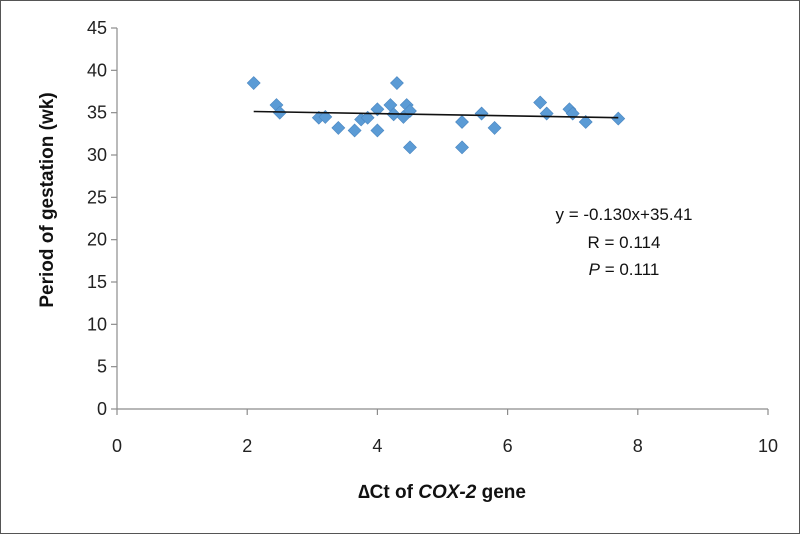 The image size is (800, 534). Describe the element at coordinates (388, 492) in the screenshot. I see `x-axis-title-prefix: ∆Ct of` at that location.